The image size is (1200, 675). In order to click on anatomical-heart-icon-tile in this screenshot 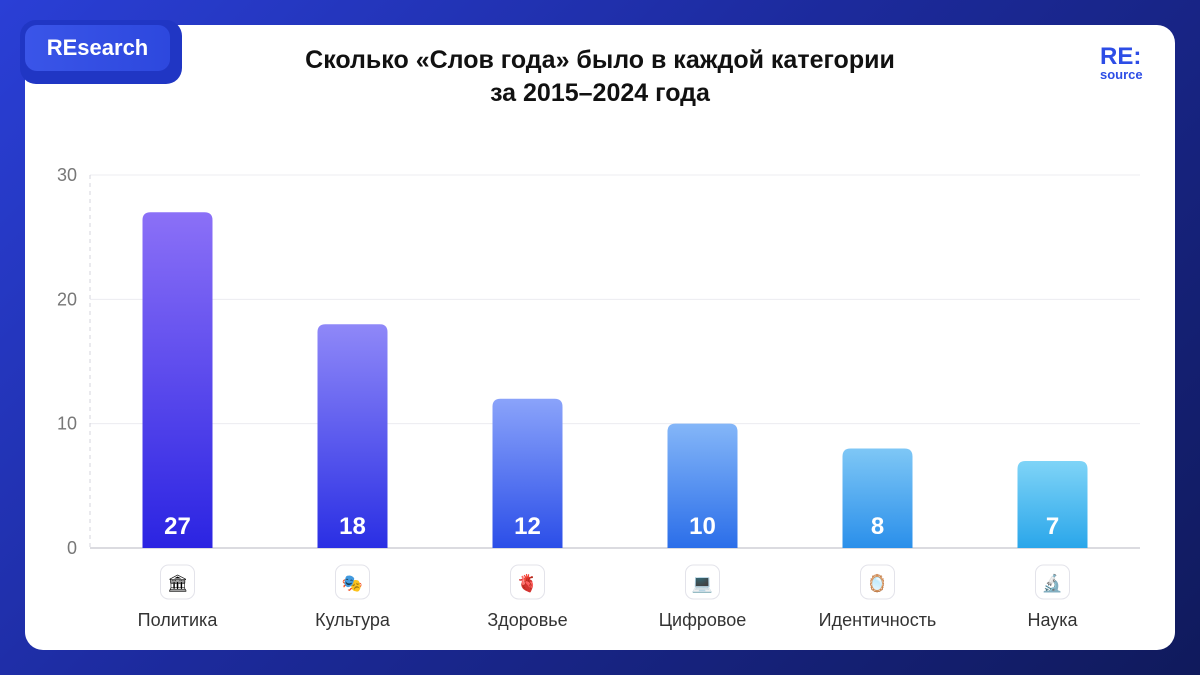, I will do `click(527, 582)`.